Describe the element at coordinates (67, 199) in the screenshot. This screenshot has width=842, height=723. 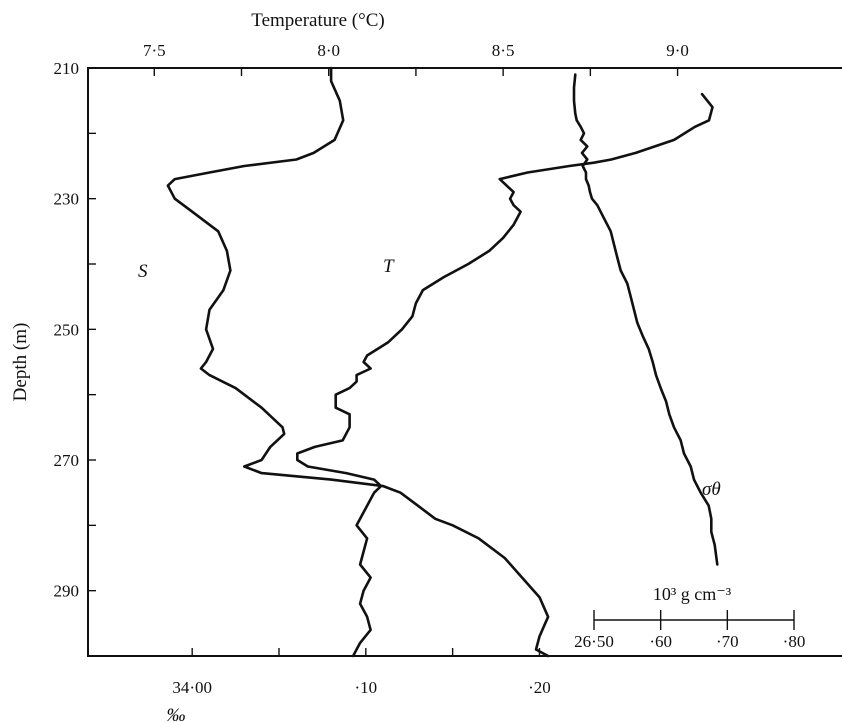
I see `depth-tick-label: 230` at that location.